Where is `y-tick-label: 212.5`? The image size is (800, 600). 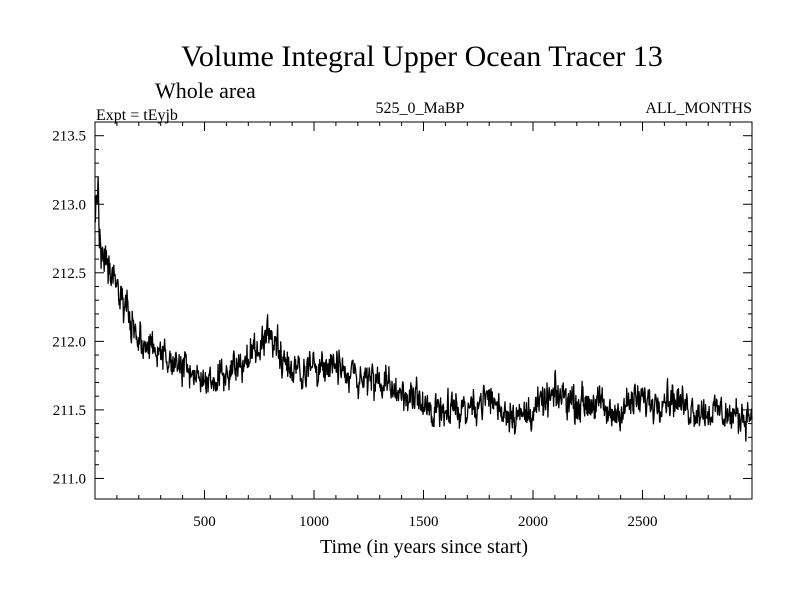
y-tick-label: 212.5 is located at coordinates (69, 274).